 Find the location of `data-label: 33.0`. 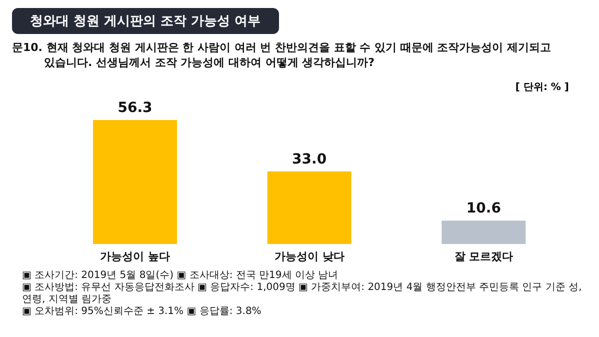

data-label: 33.0 is located at coordinates (309, 159).